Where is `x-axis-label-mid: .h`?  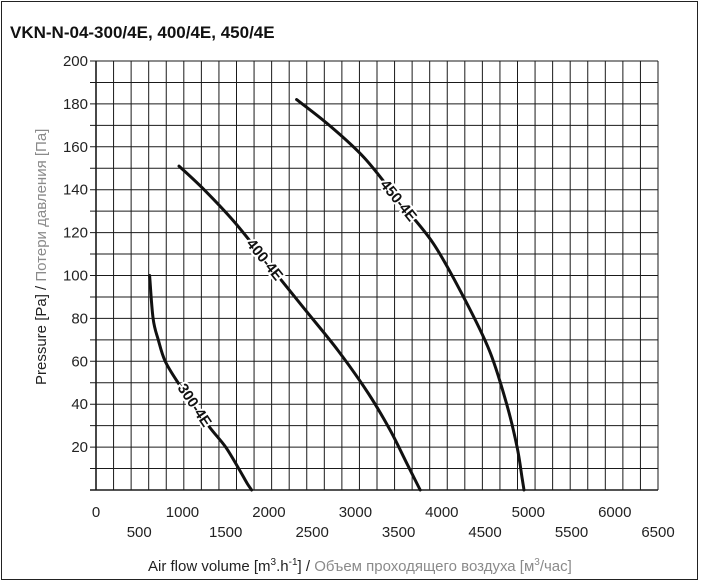
x-axis-label-mid: .h is located at coordinates (282, 566).